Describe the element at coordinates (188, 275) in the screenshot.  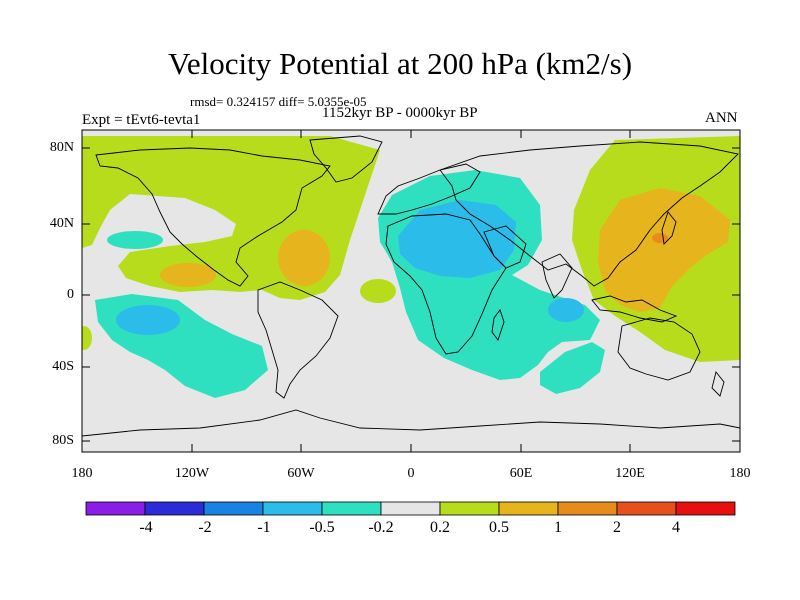
I see `contour-high-east-pacific` at that location.